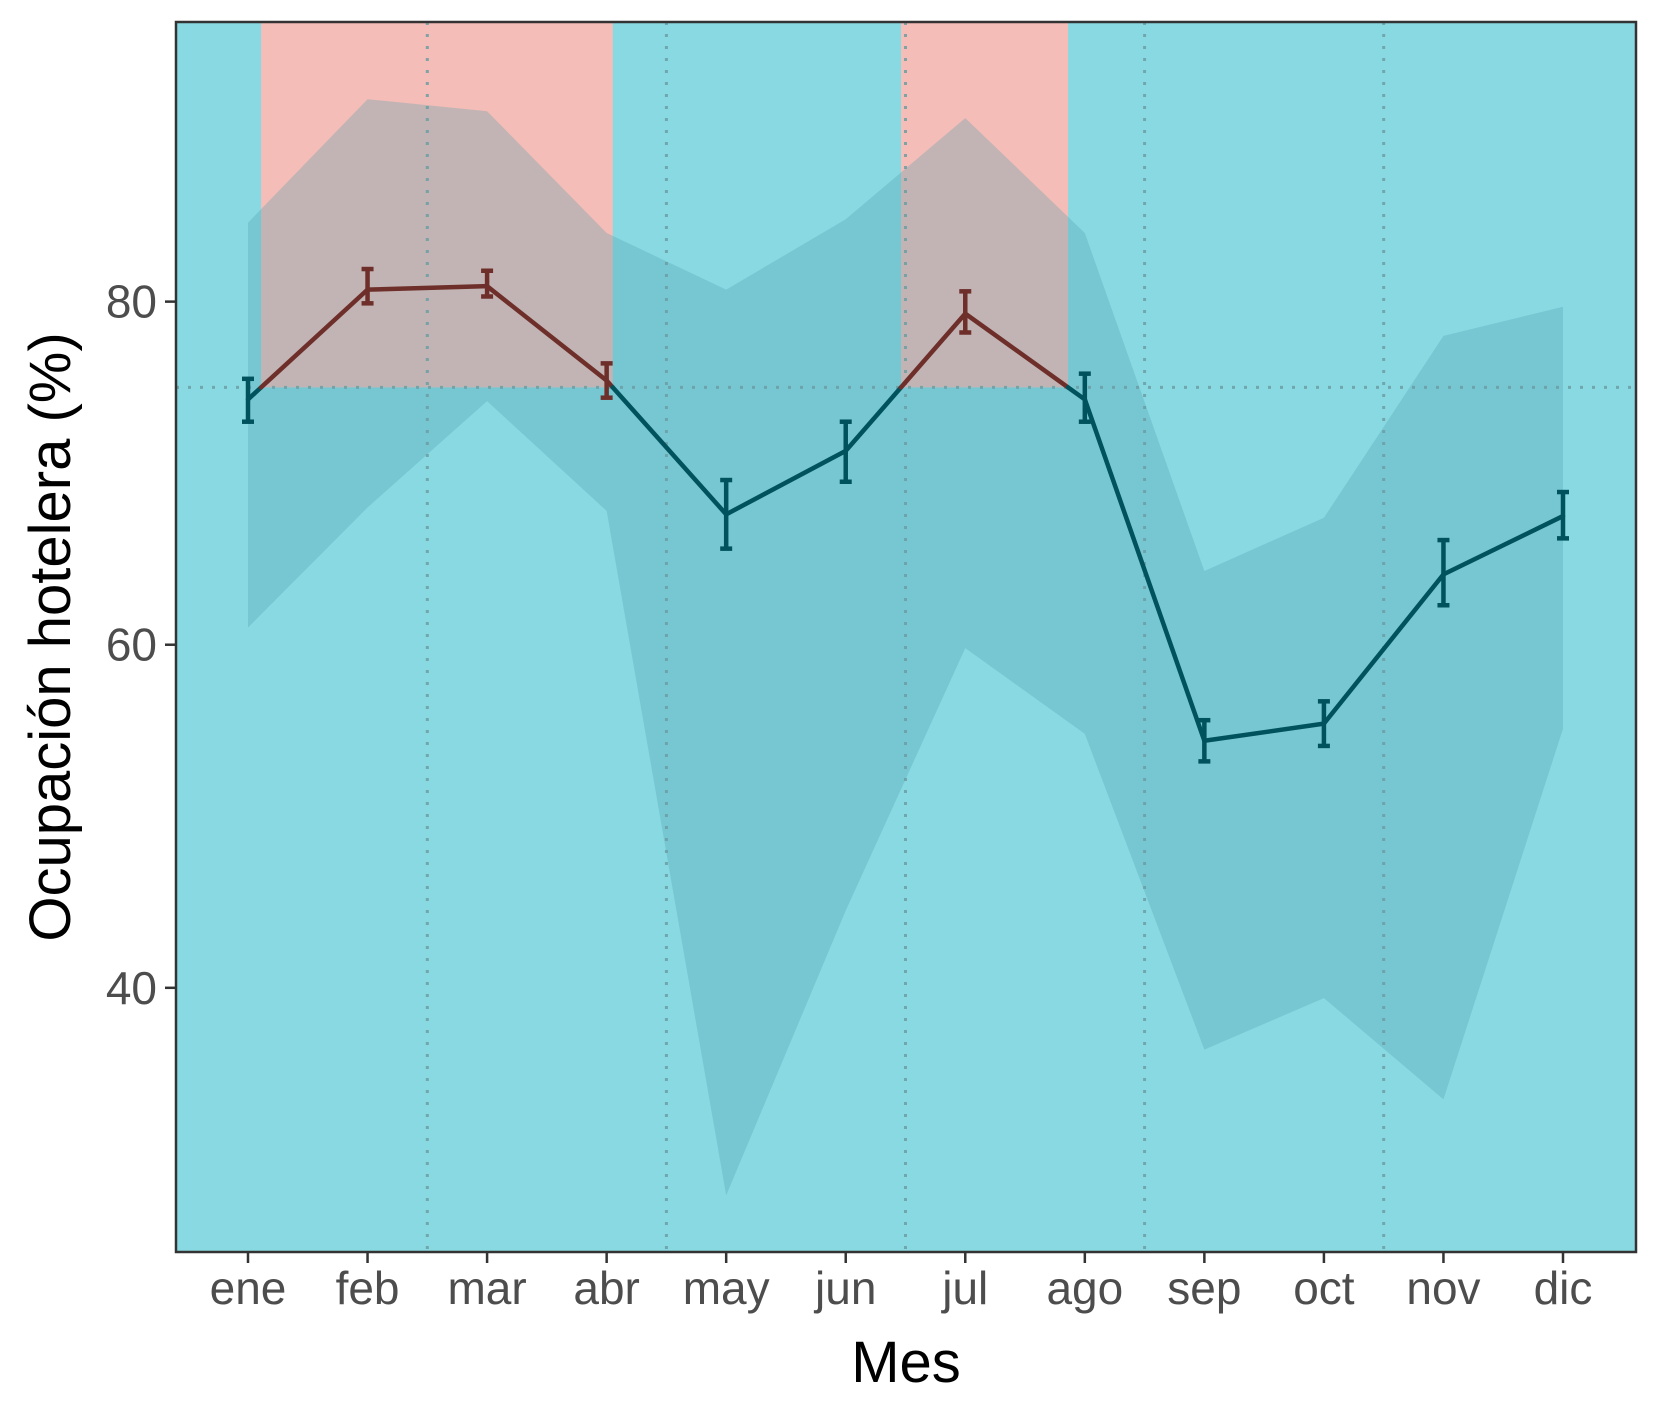 This screenshot has height=1417, width=1653. Describe the element at coordinates (437, 205) in the screenshot. I see `zone-above-threshold` at that location.